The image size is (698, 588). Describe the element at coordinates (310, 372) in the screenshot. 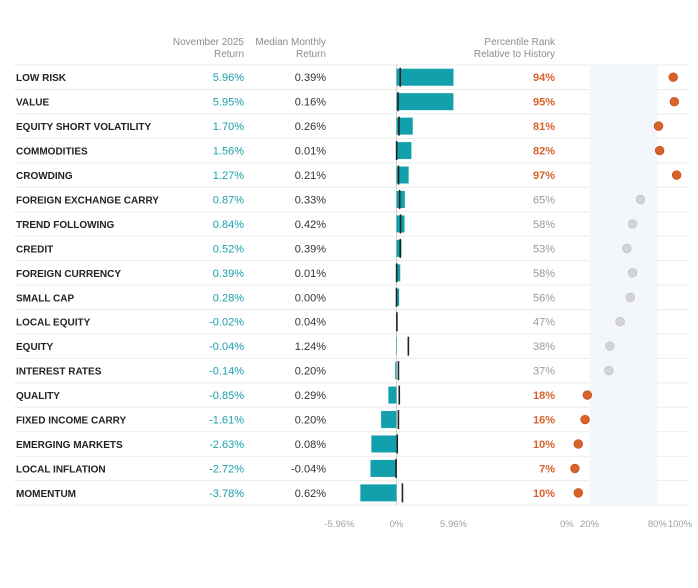

I see `median-value: 0.20%` at that location.